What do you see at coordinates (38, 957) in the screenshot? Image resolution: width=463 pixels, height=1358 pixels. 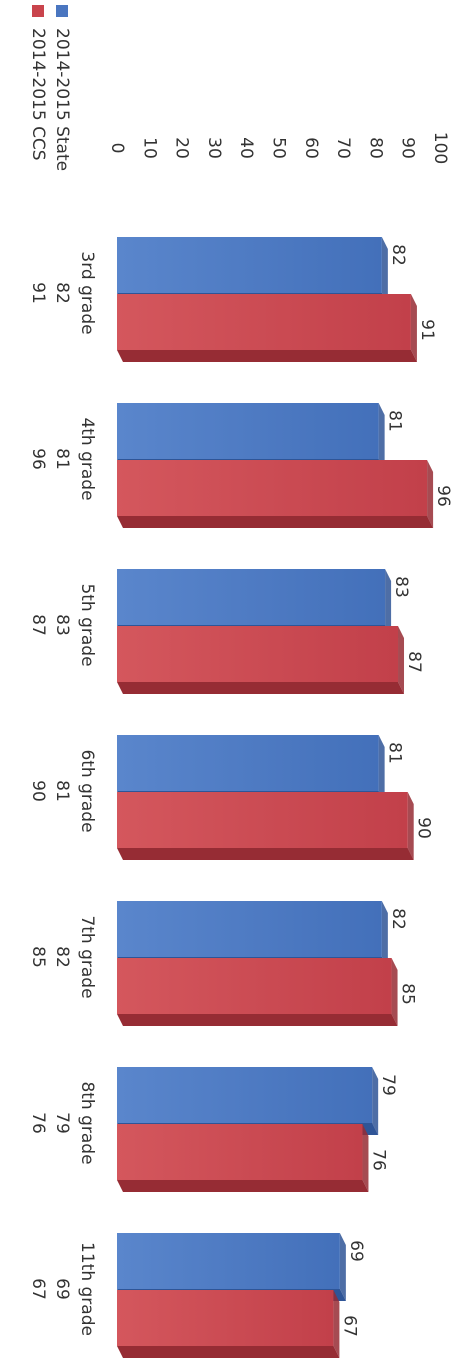 I see `table-cell-value: 85` at bounding box center [38, 957].